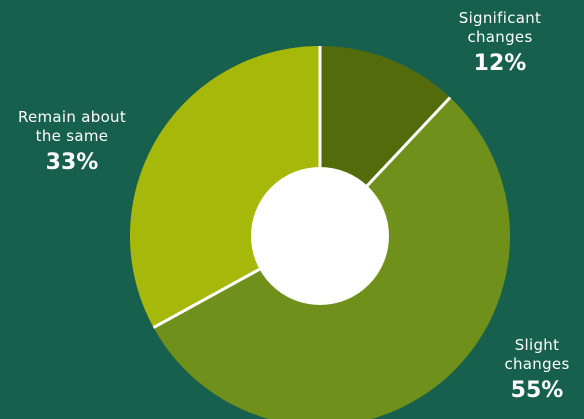 The height and width of the screenshot is (419, 584). I want to click on donut-hole, so click(320, 236).